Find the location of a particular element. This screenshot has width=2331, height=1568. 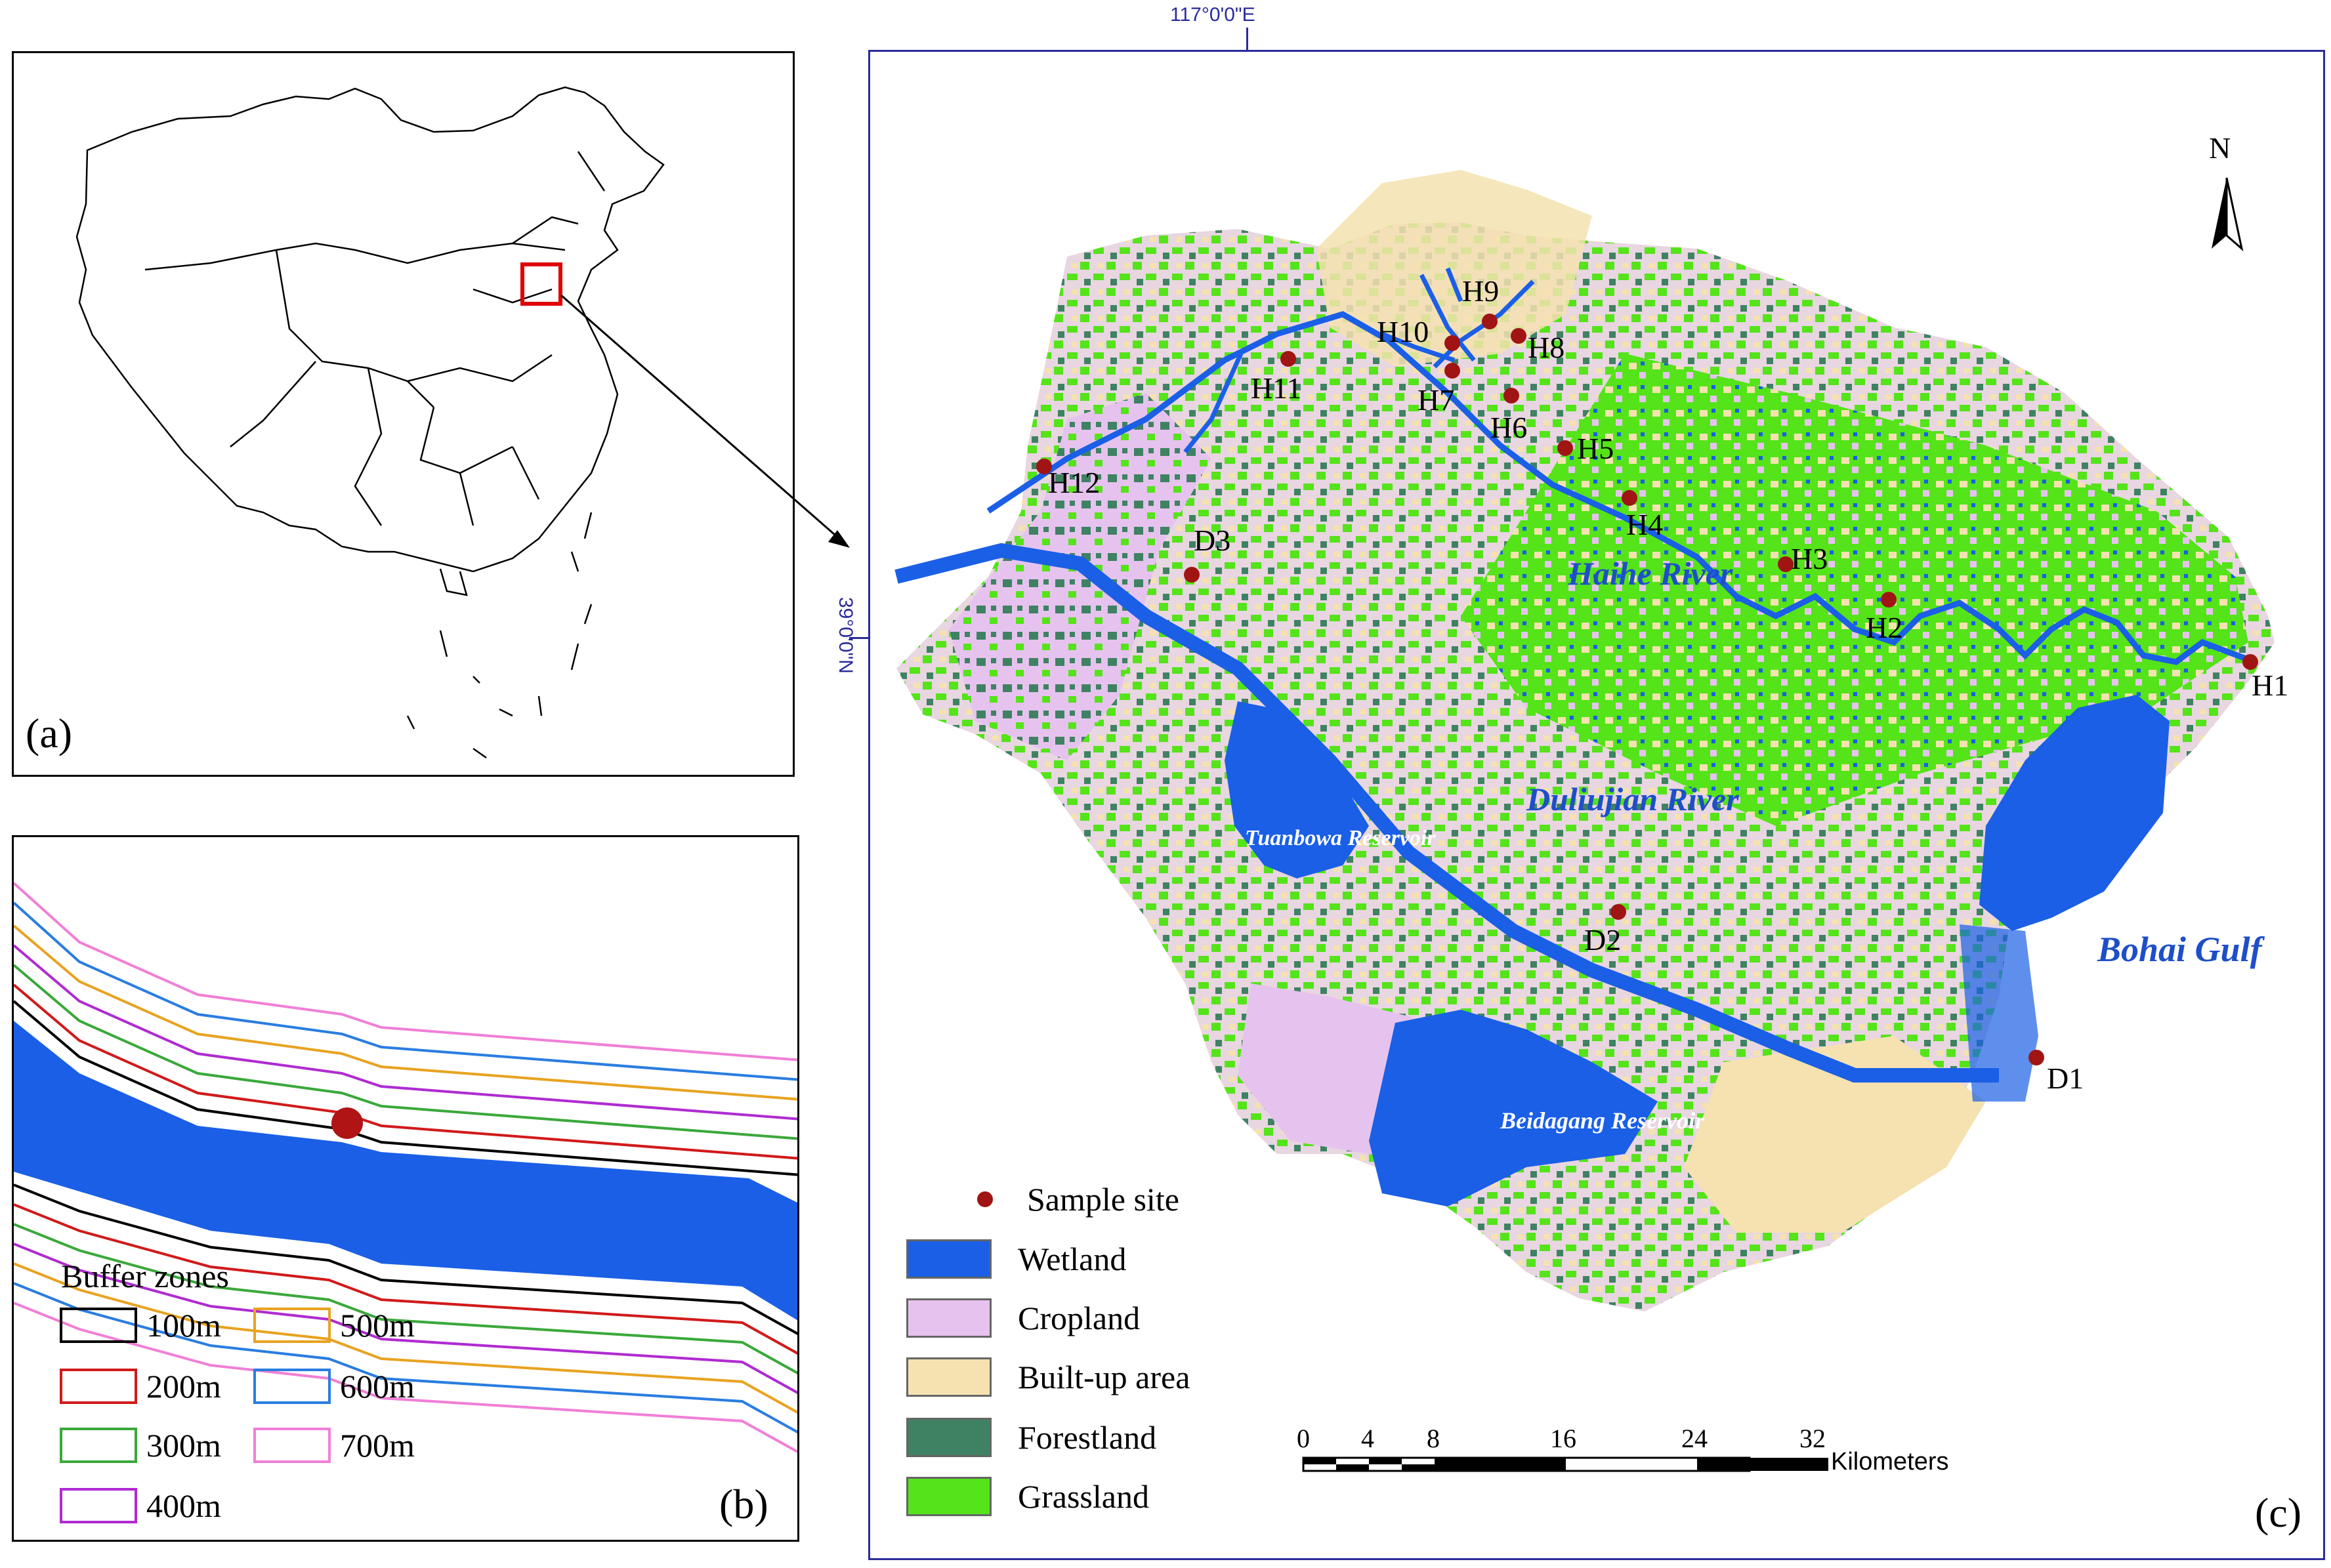

site-h5 is located at coordinates (1565, 448).